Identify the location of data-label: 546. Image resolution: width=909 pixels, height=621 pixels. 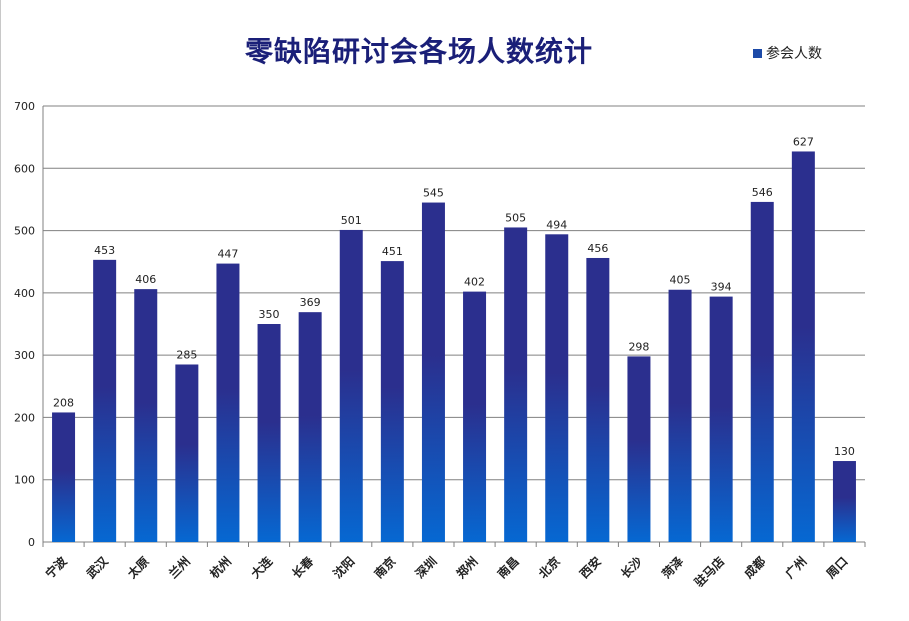
(762, 192).